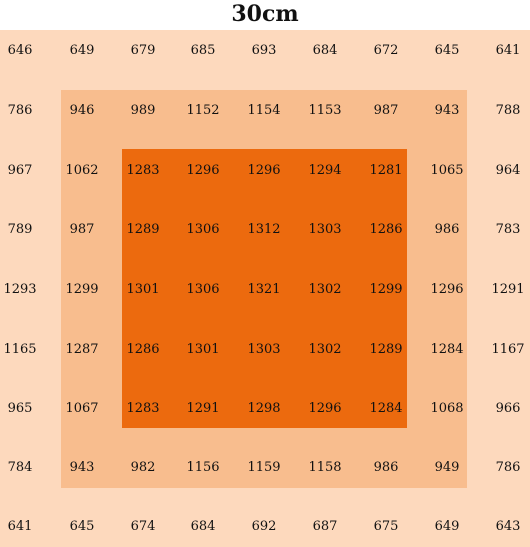 The image size is (530, 547). I want to click on grid-cell: 1167, so click(508, 349).